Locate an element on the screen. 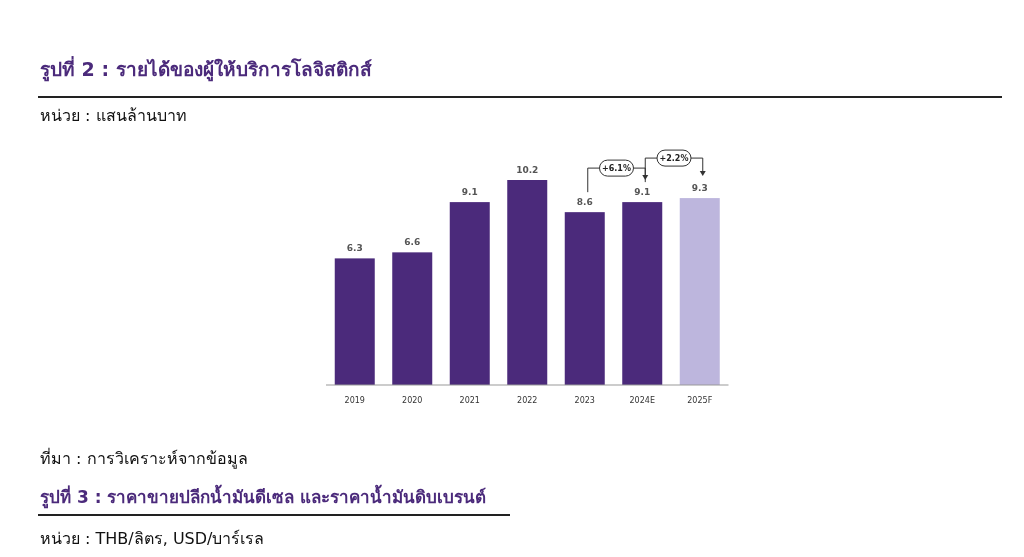  x-tick-label: 2021 is located at coordinates (469, 400).